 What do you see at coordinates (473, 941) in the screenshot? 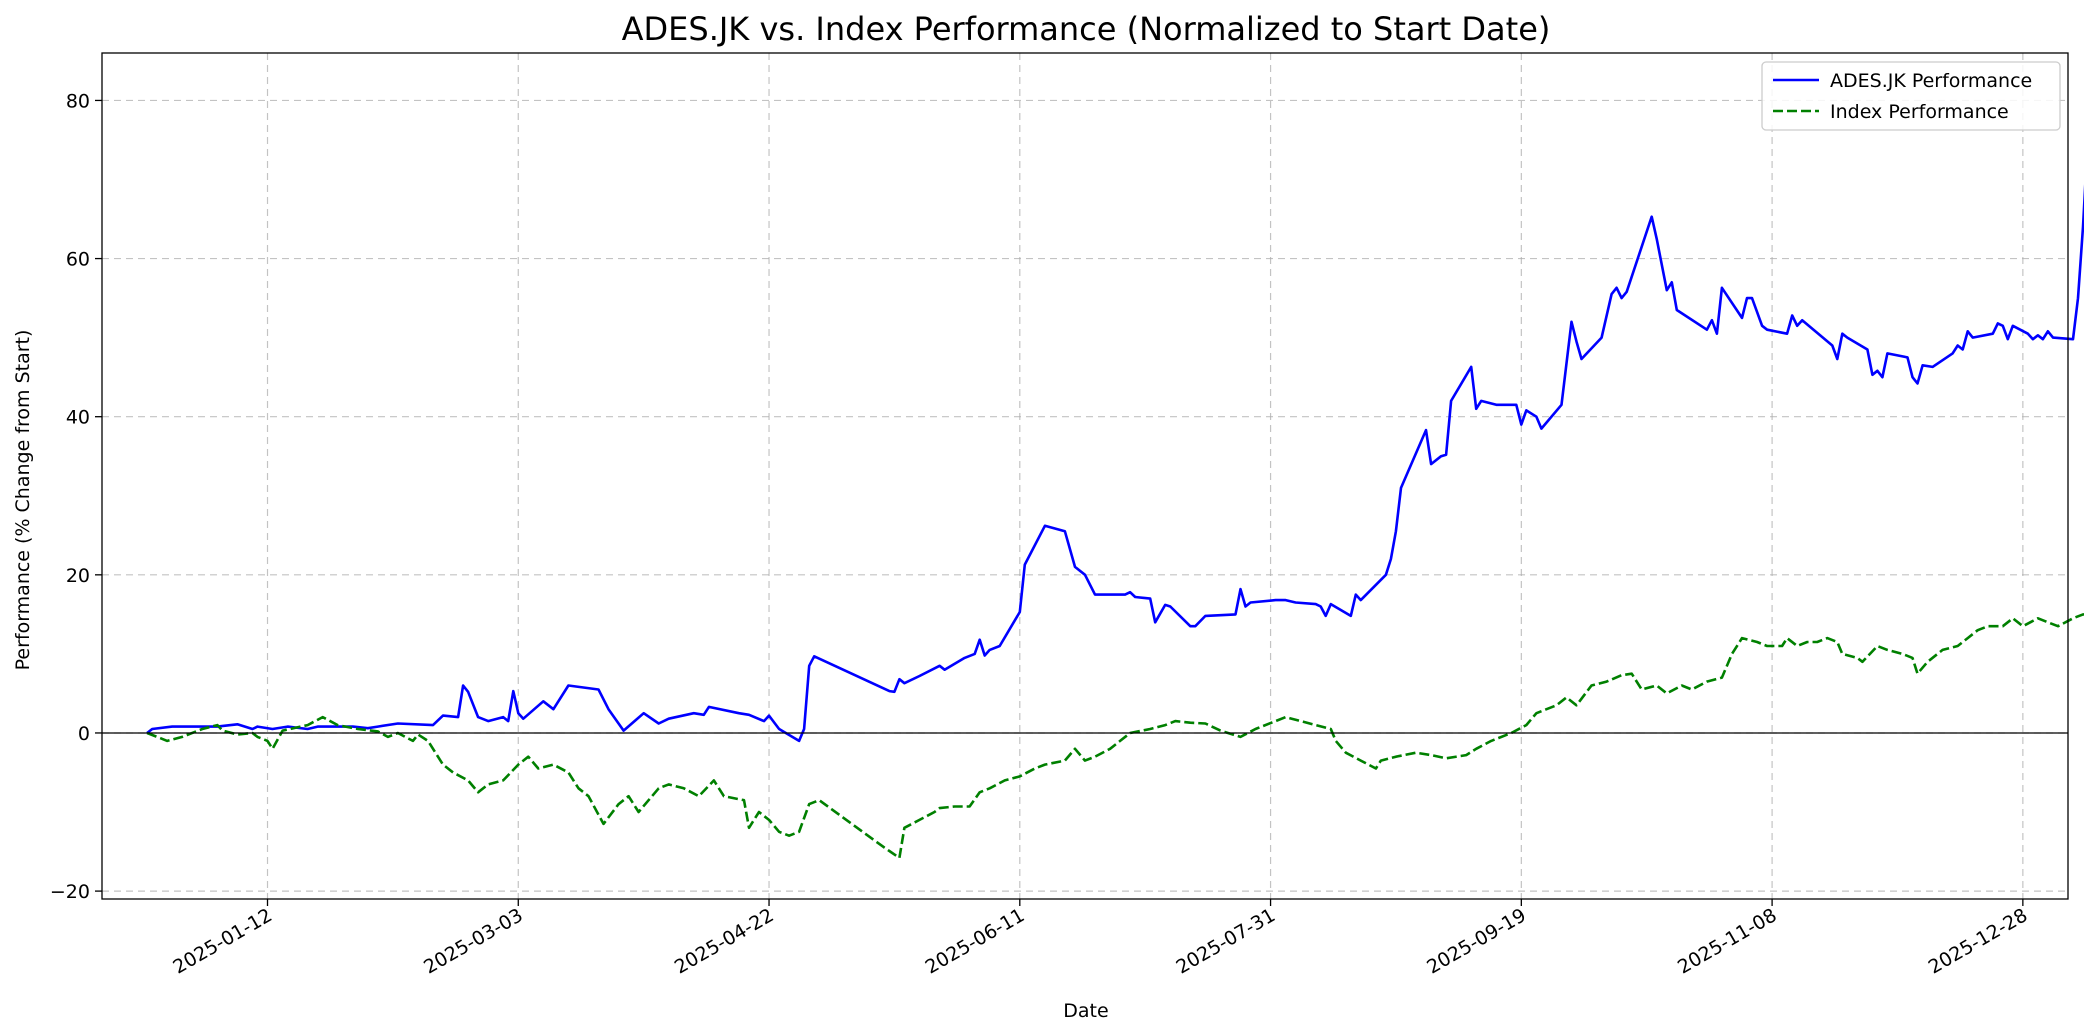
I see `x-tick-label: 2025-03-03` at bounding box center [473, 941].